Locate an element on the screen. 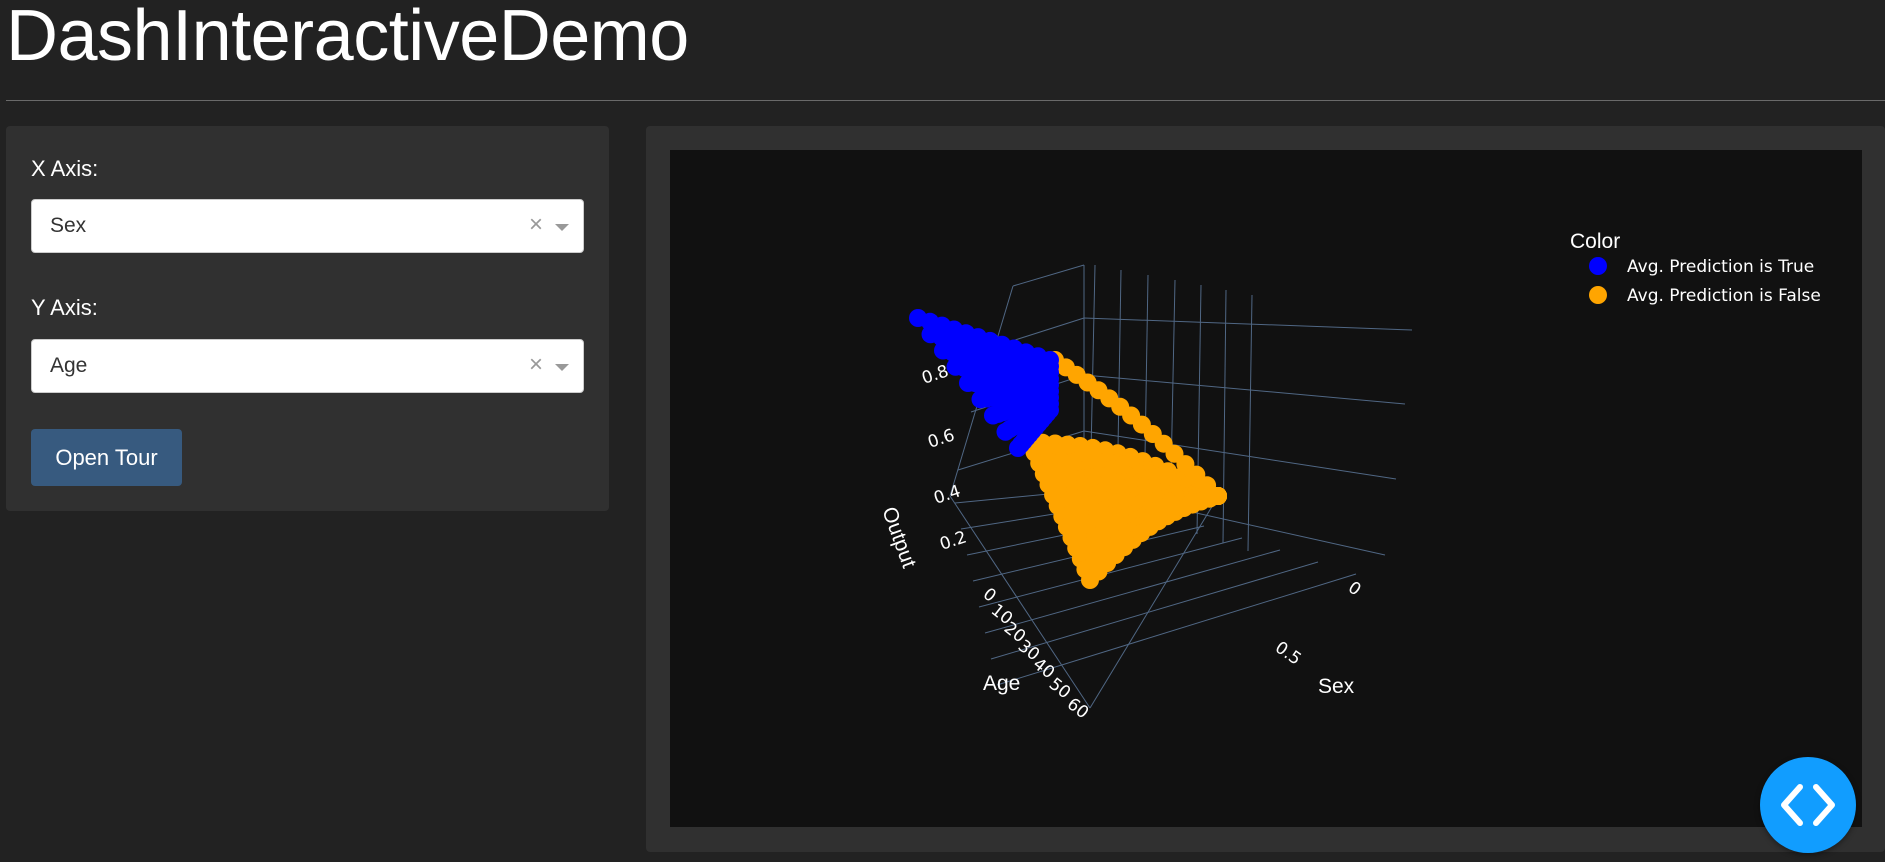 The height and width of the screenshot is (862, 1885). y-axis-chevron-down-icon is located at coordinates (562, 367).